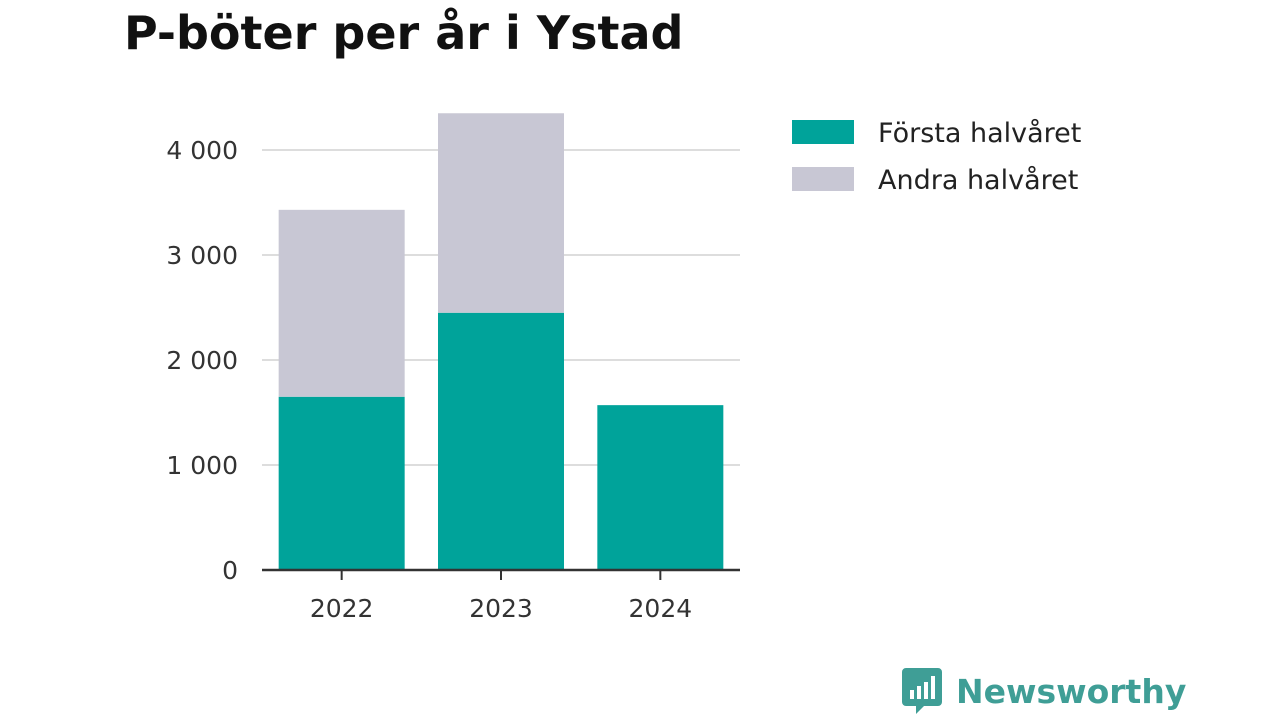 The image size is (1280, 720). I want to click on y-tick-label: 2 000, so click(202, 360).